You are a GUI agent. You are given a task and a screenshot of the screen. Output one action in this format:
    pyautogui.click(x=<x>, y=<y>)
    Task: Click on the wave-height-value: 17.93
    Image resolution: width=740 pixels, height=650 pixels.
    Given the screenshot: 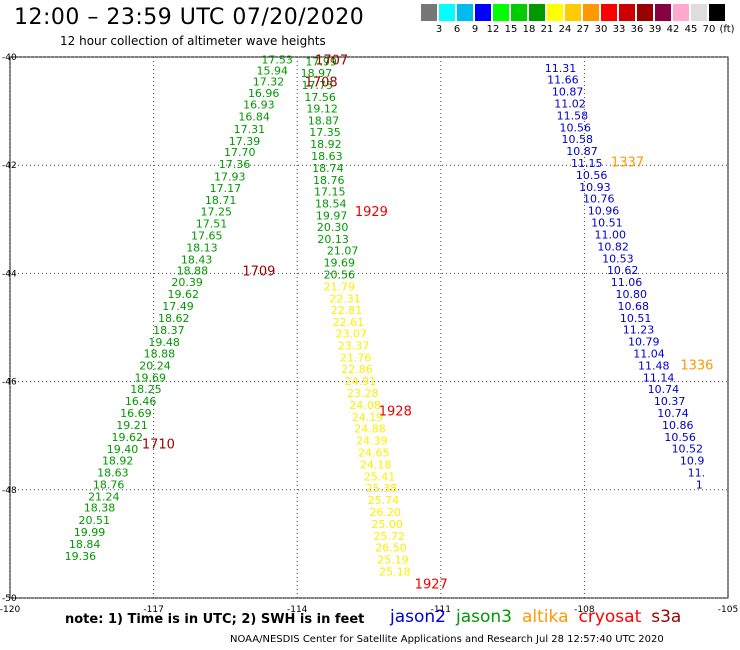 What is the action you would take?
    pyautogui.click(x=230, y=177)
    